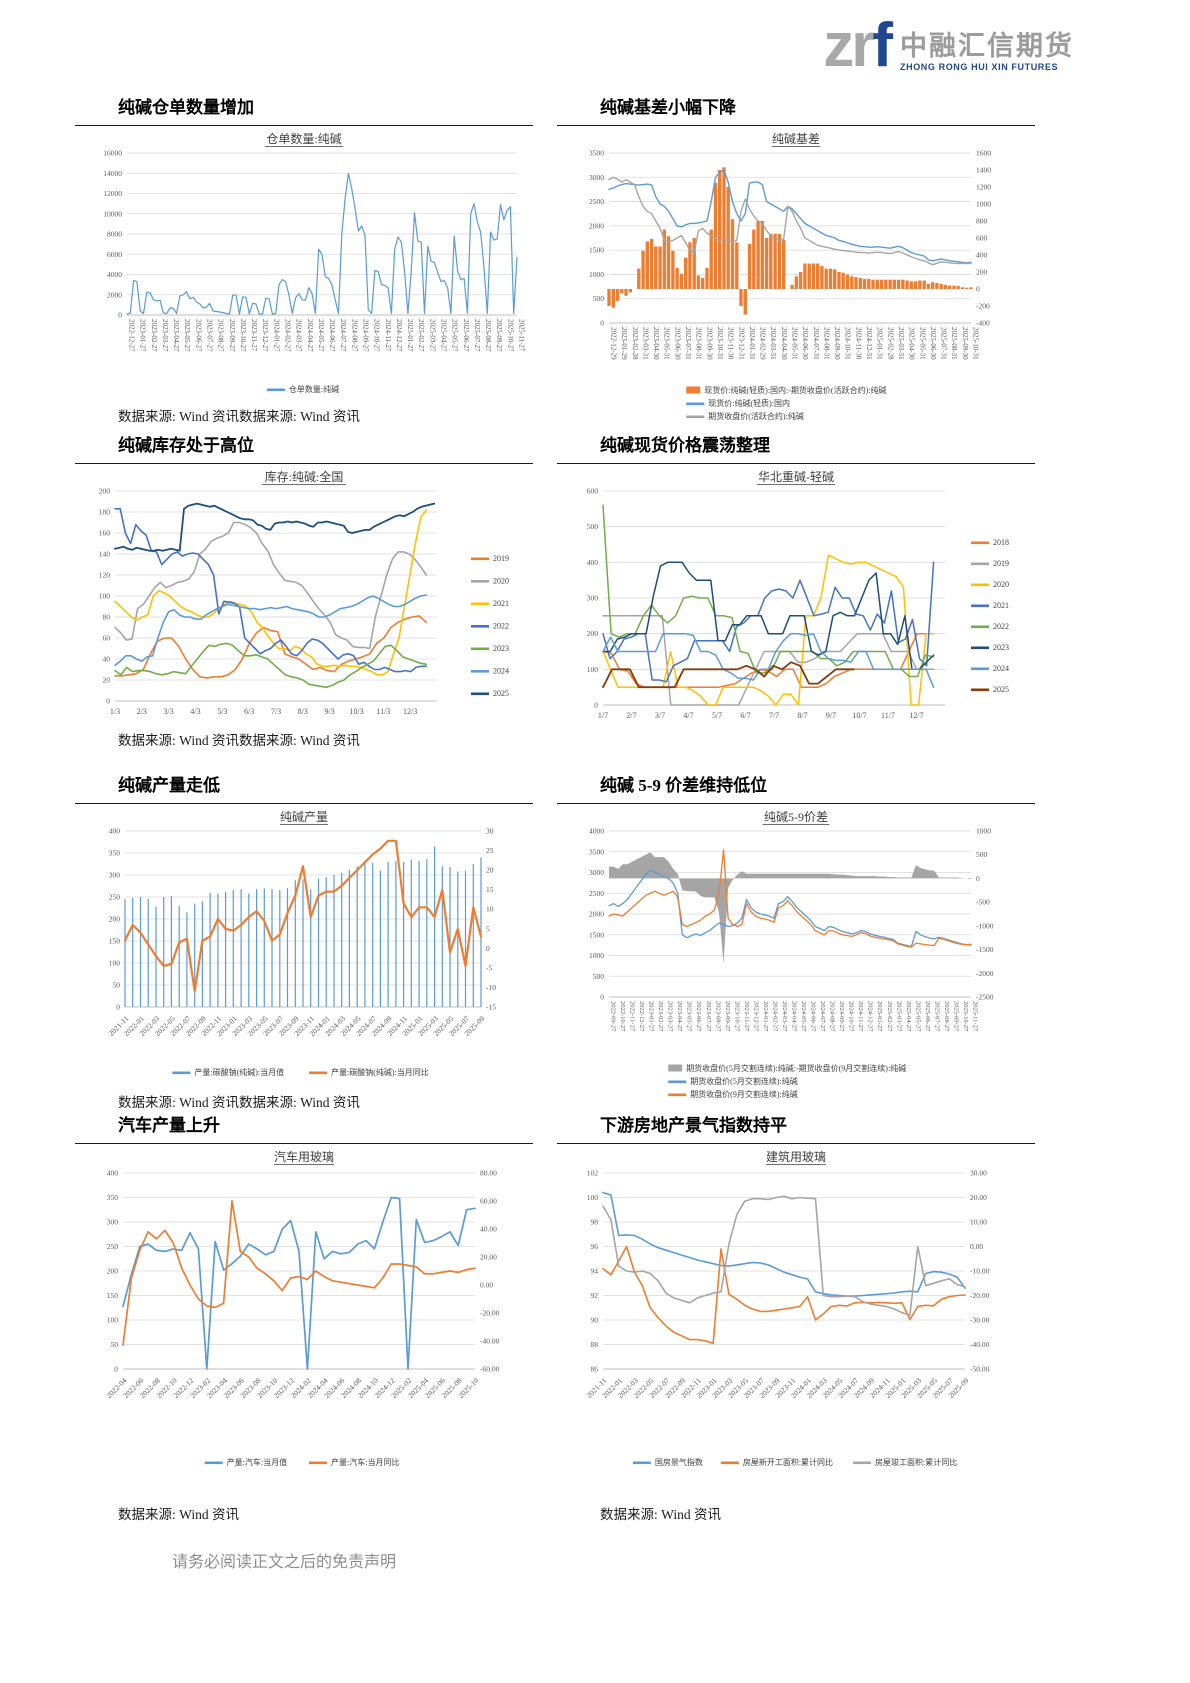 The image size is (1190, 1683). What do you see at coordinates (765, 1016) in the screenshot?
I see `svg-text: 2024-01-27` at bounding box center [765, 1016].